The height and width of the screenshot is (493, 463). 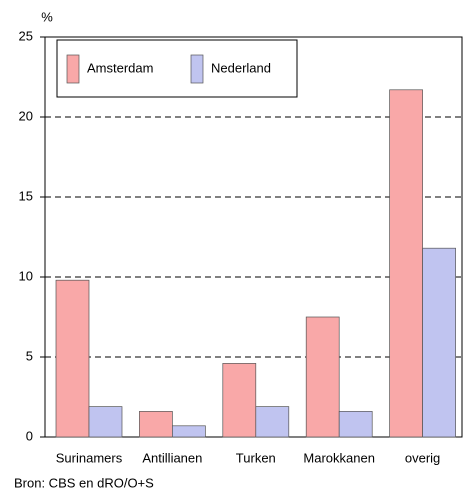 I want to click on legend-label: Nederland, so click(x=241, y=67).